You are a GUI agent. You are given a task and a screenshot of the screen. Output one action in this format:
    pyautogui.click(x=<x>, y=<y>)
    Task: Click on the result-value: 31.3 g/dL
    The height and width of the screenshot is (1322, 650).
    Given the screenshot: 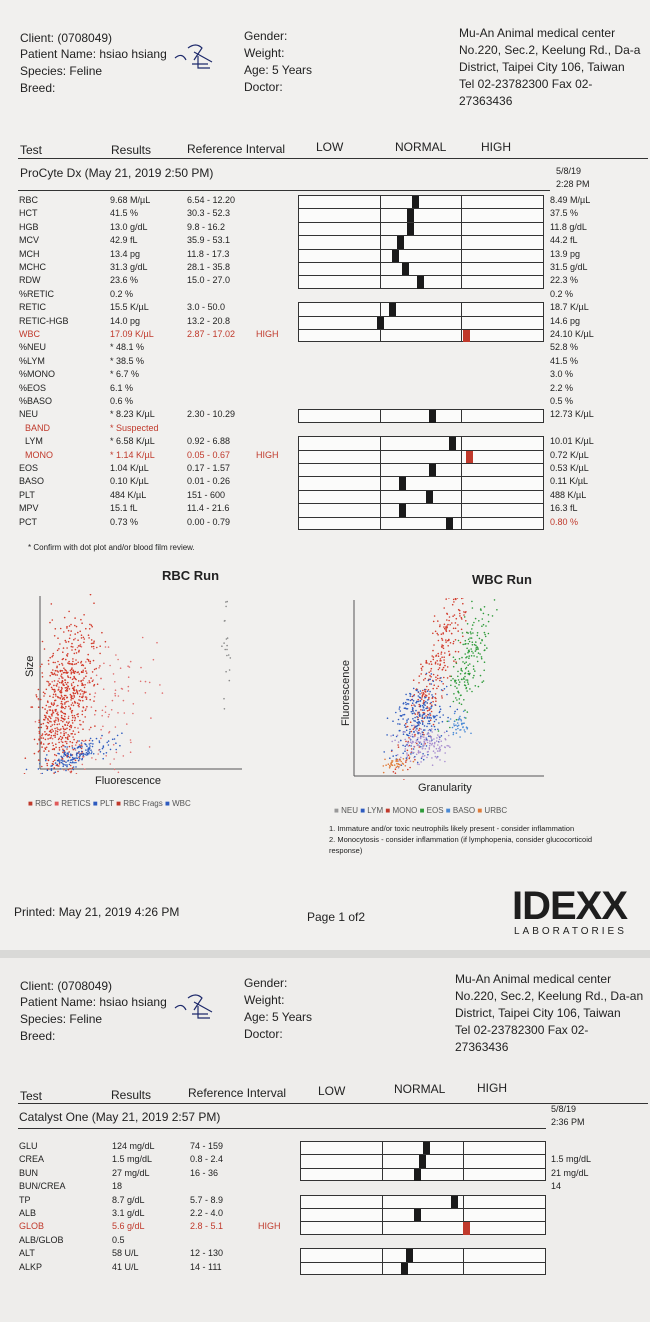 What is the action you would take?
    pyautogui.click(x=129, y=267)
    